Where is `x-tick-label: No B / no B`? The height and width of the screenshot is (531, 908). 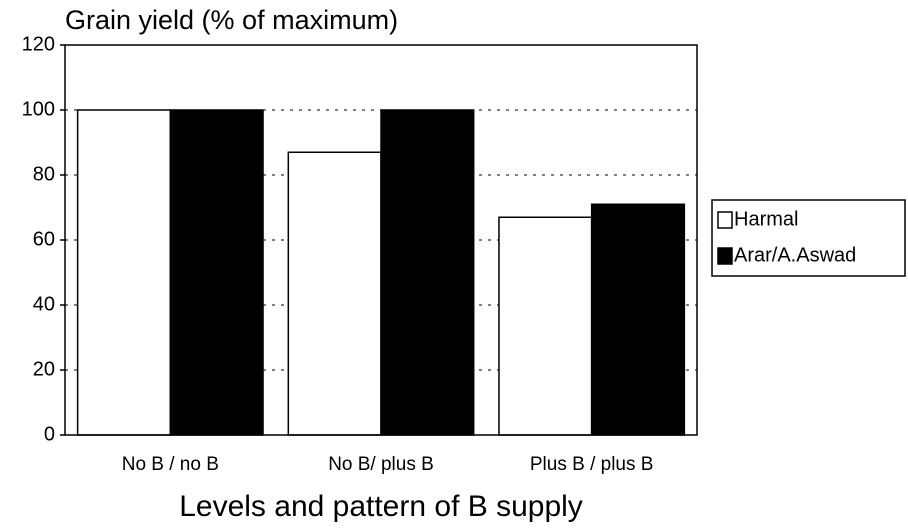 x-tick-label: No B / no B is located at coordinates (170, 464).